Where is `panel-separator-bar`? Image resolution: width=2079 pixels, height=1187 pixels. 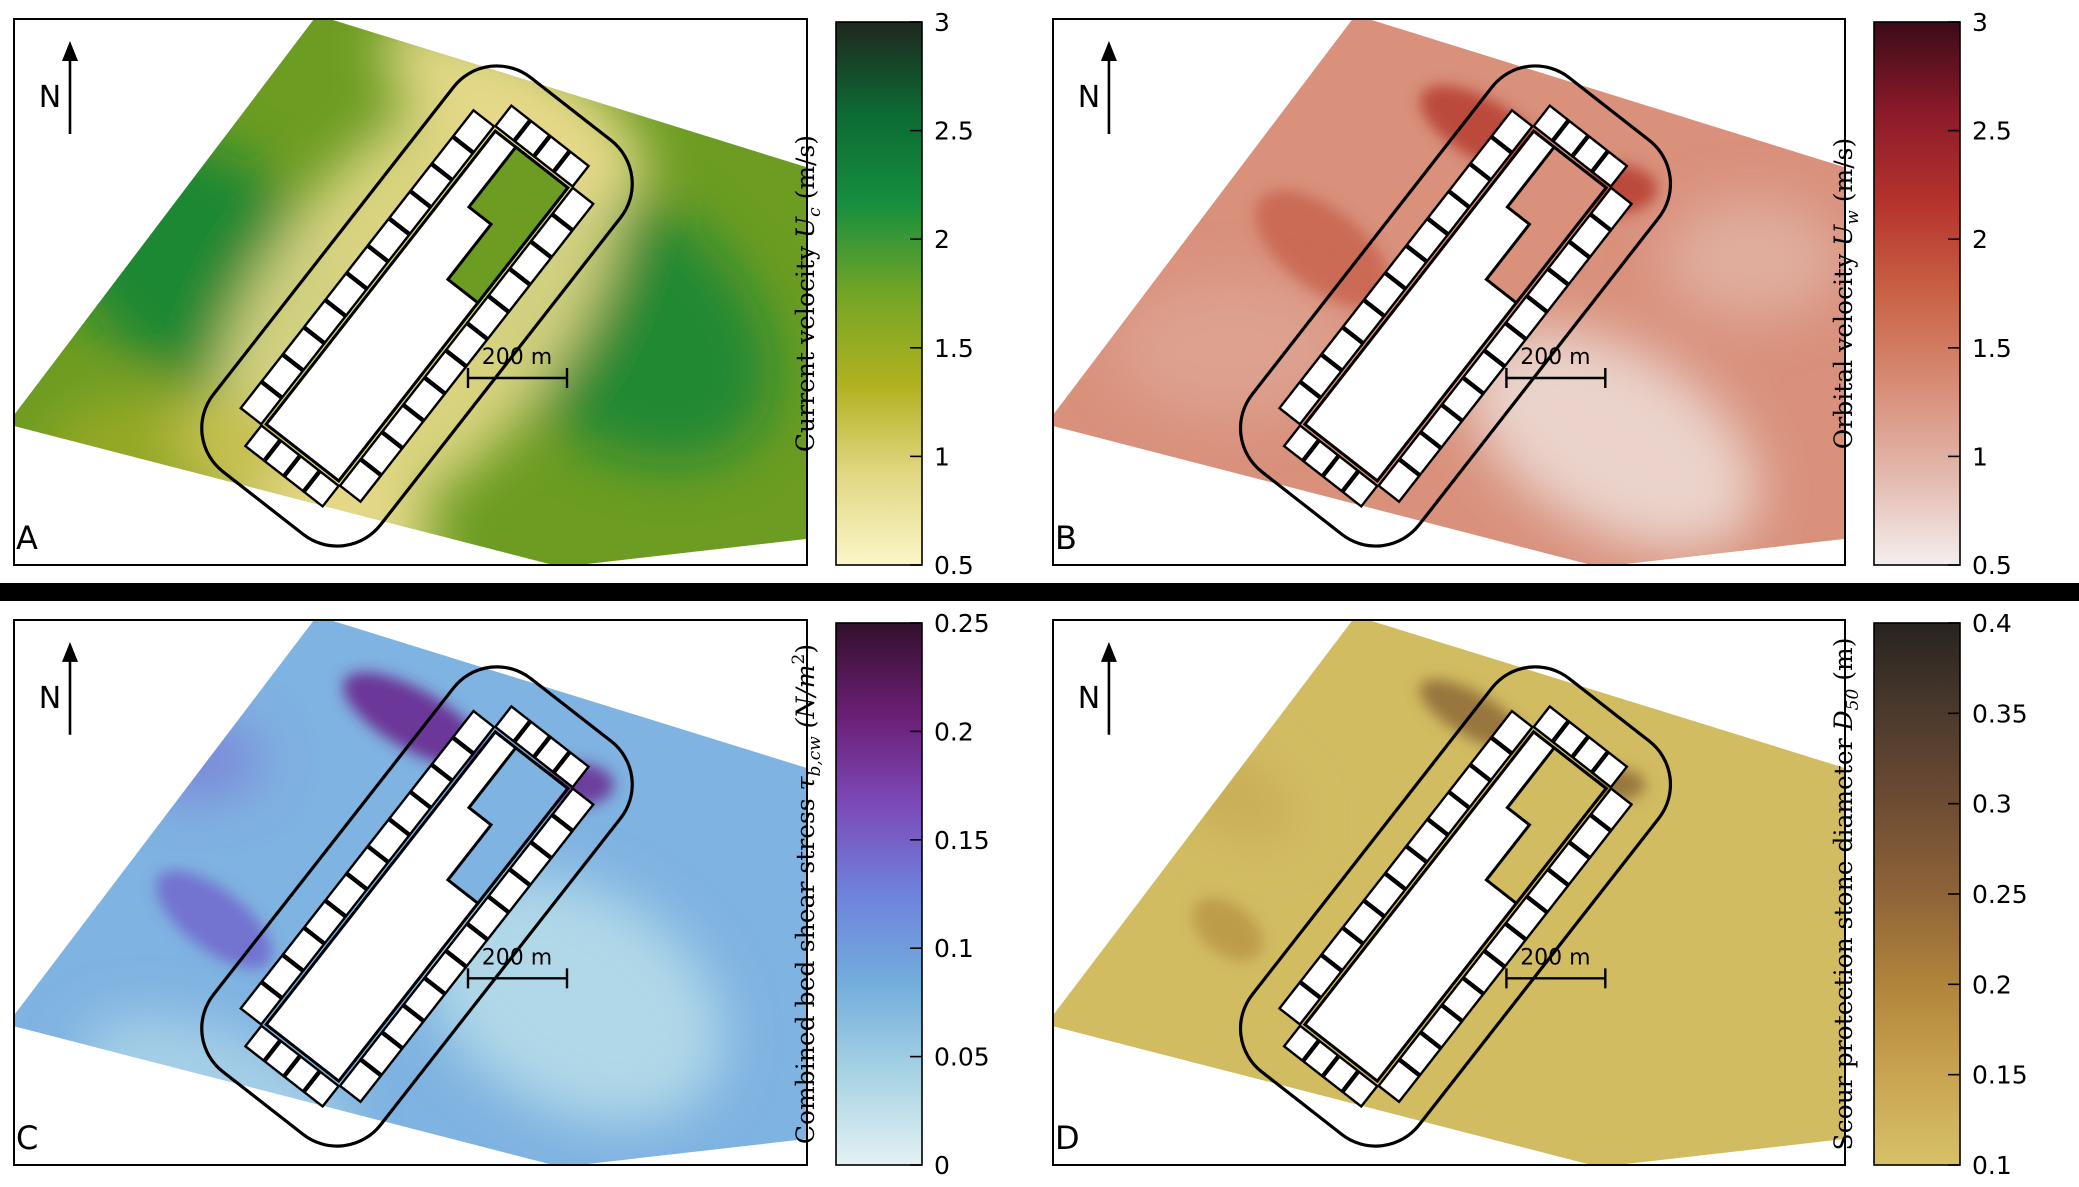
panel-separator-bar is located at coordinates (1039, 592).